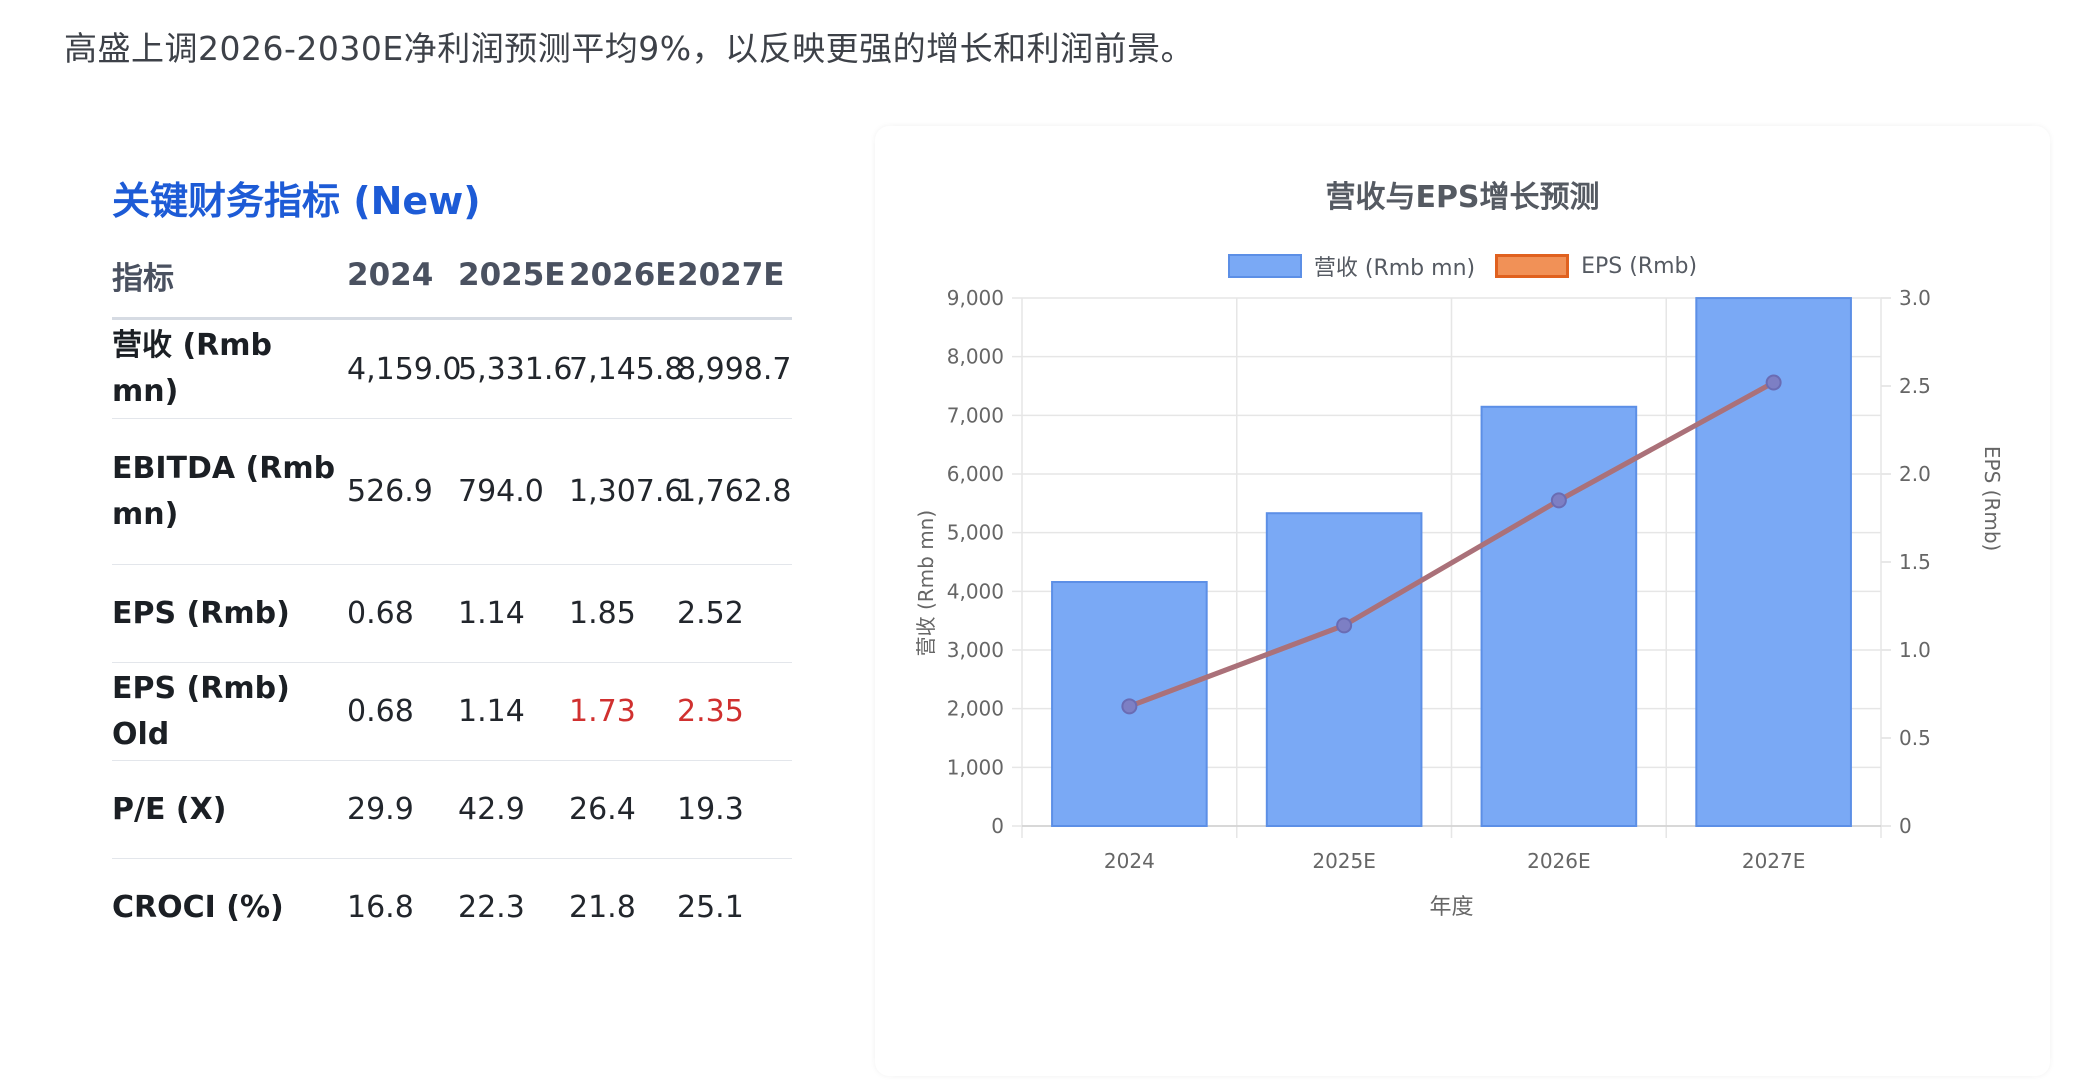  What do you see at coordinates (602, 907) in the screenshot?
I see `table-cell: 21.8` at bounding box center [602, 907].